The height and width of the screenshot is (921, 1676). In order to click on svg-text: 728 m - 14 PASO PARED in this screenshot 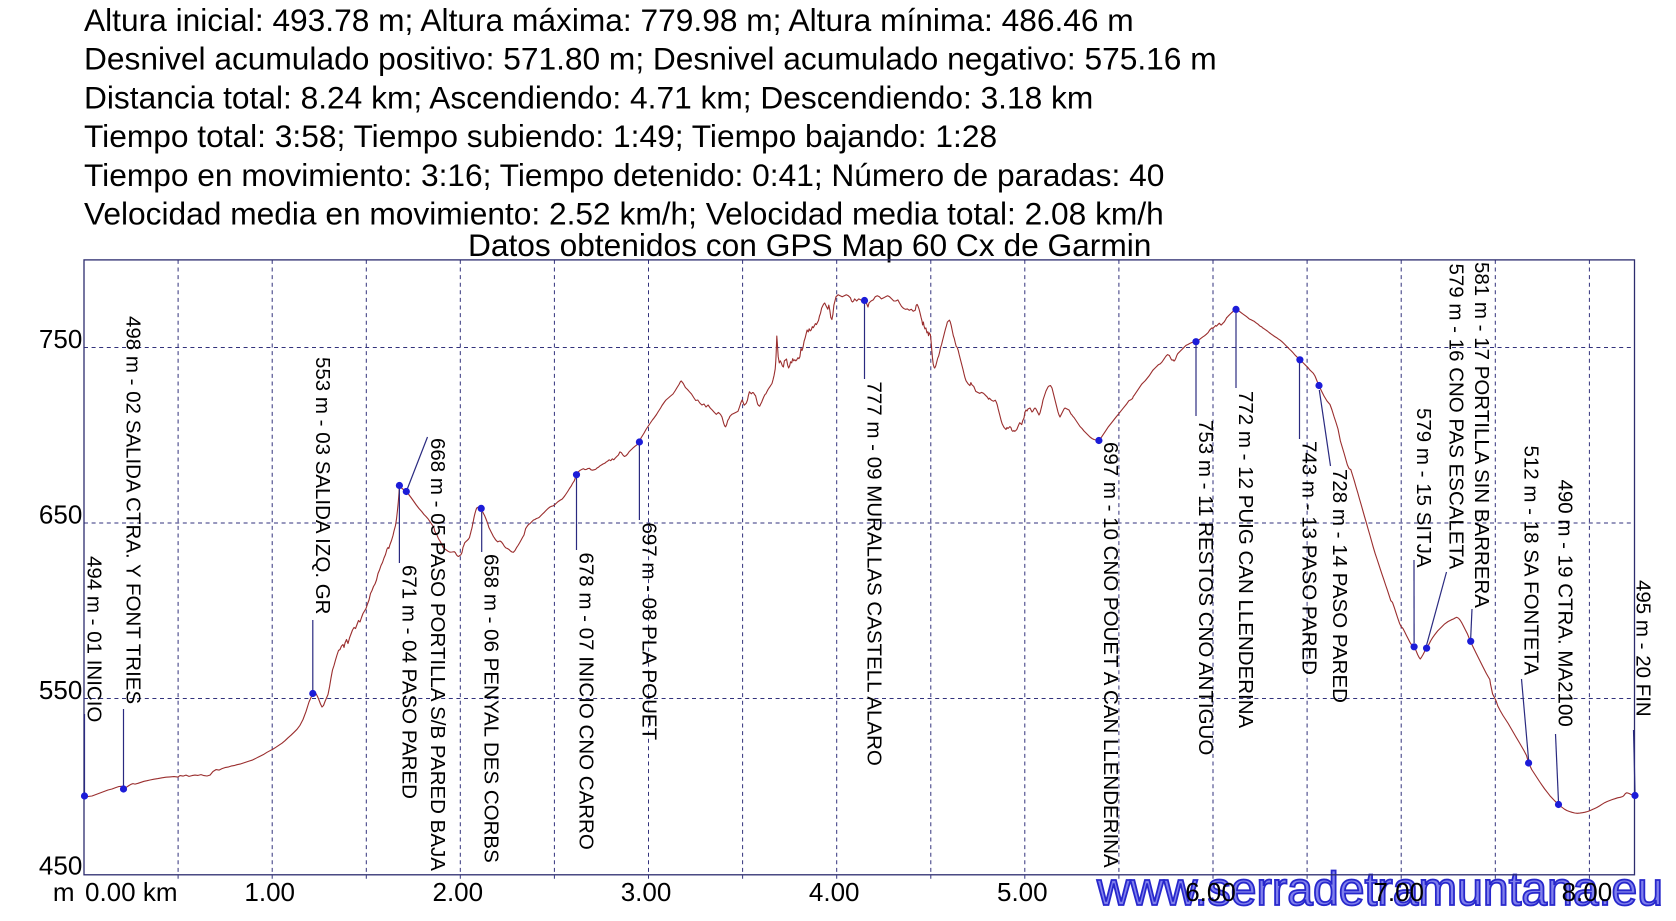, I will do `click(1339, 586)`.